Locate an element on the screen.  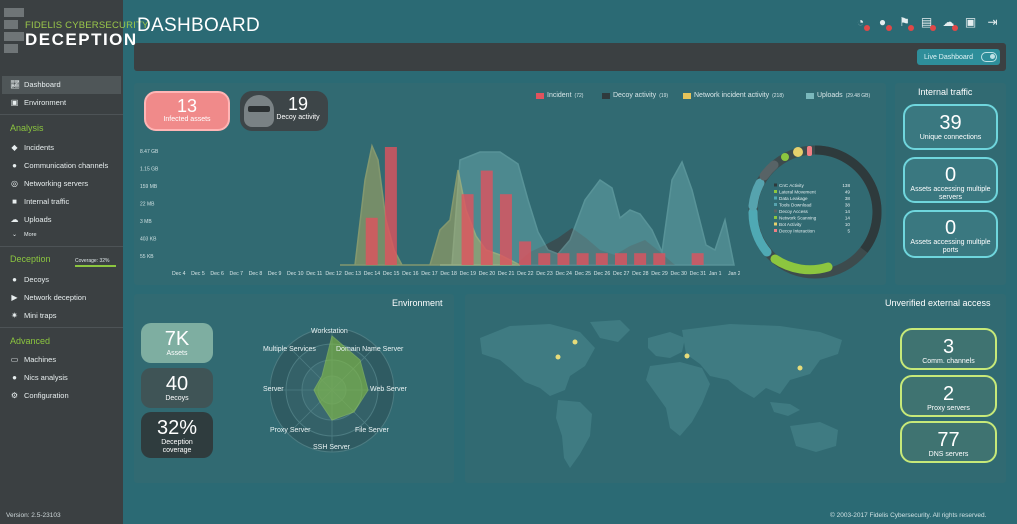
page-title: DASHBOARD is located at coordinates (199, 25).